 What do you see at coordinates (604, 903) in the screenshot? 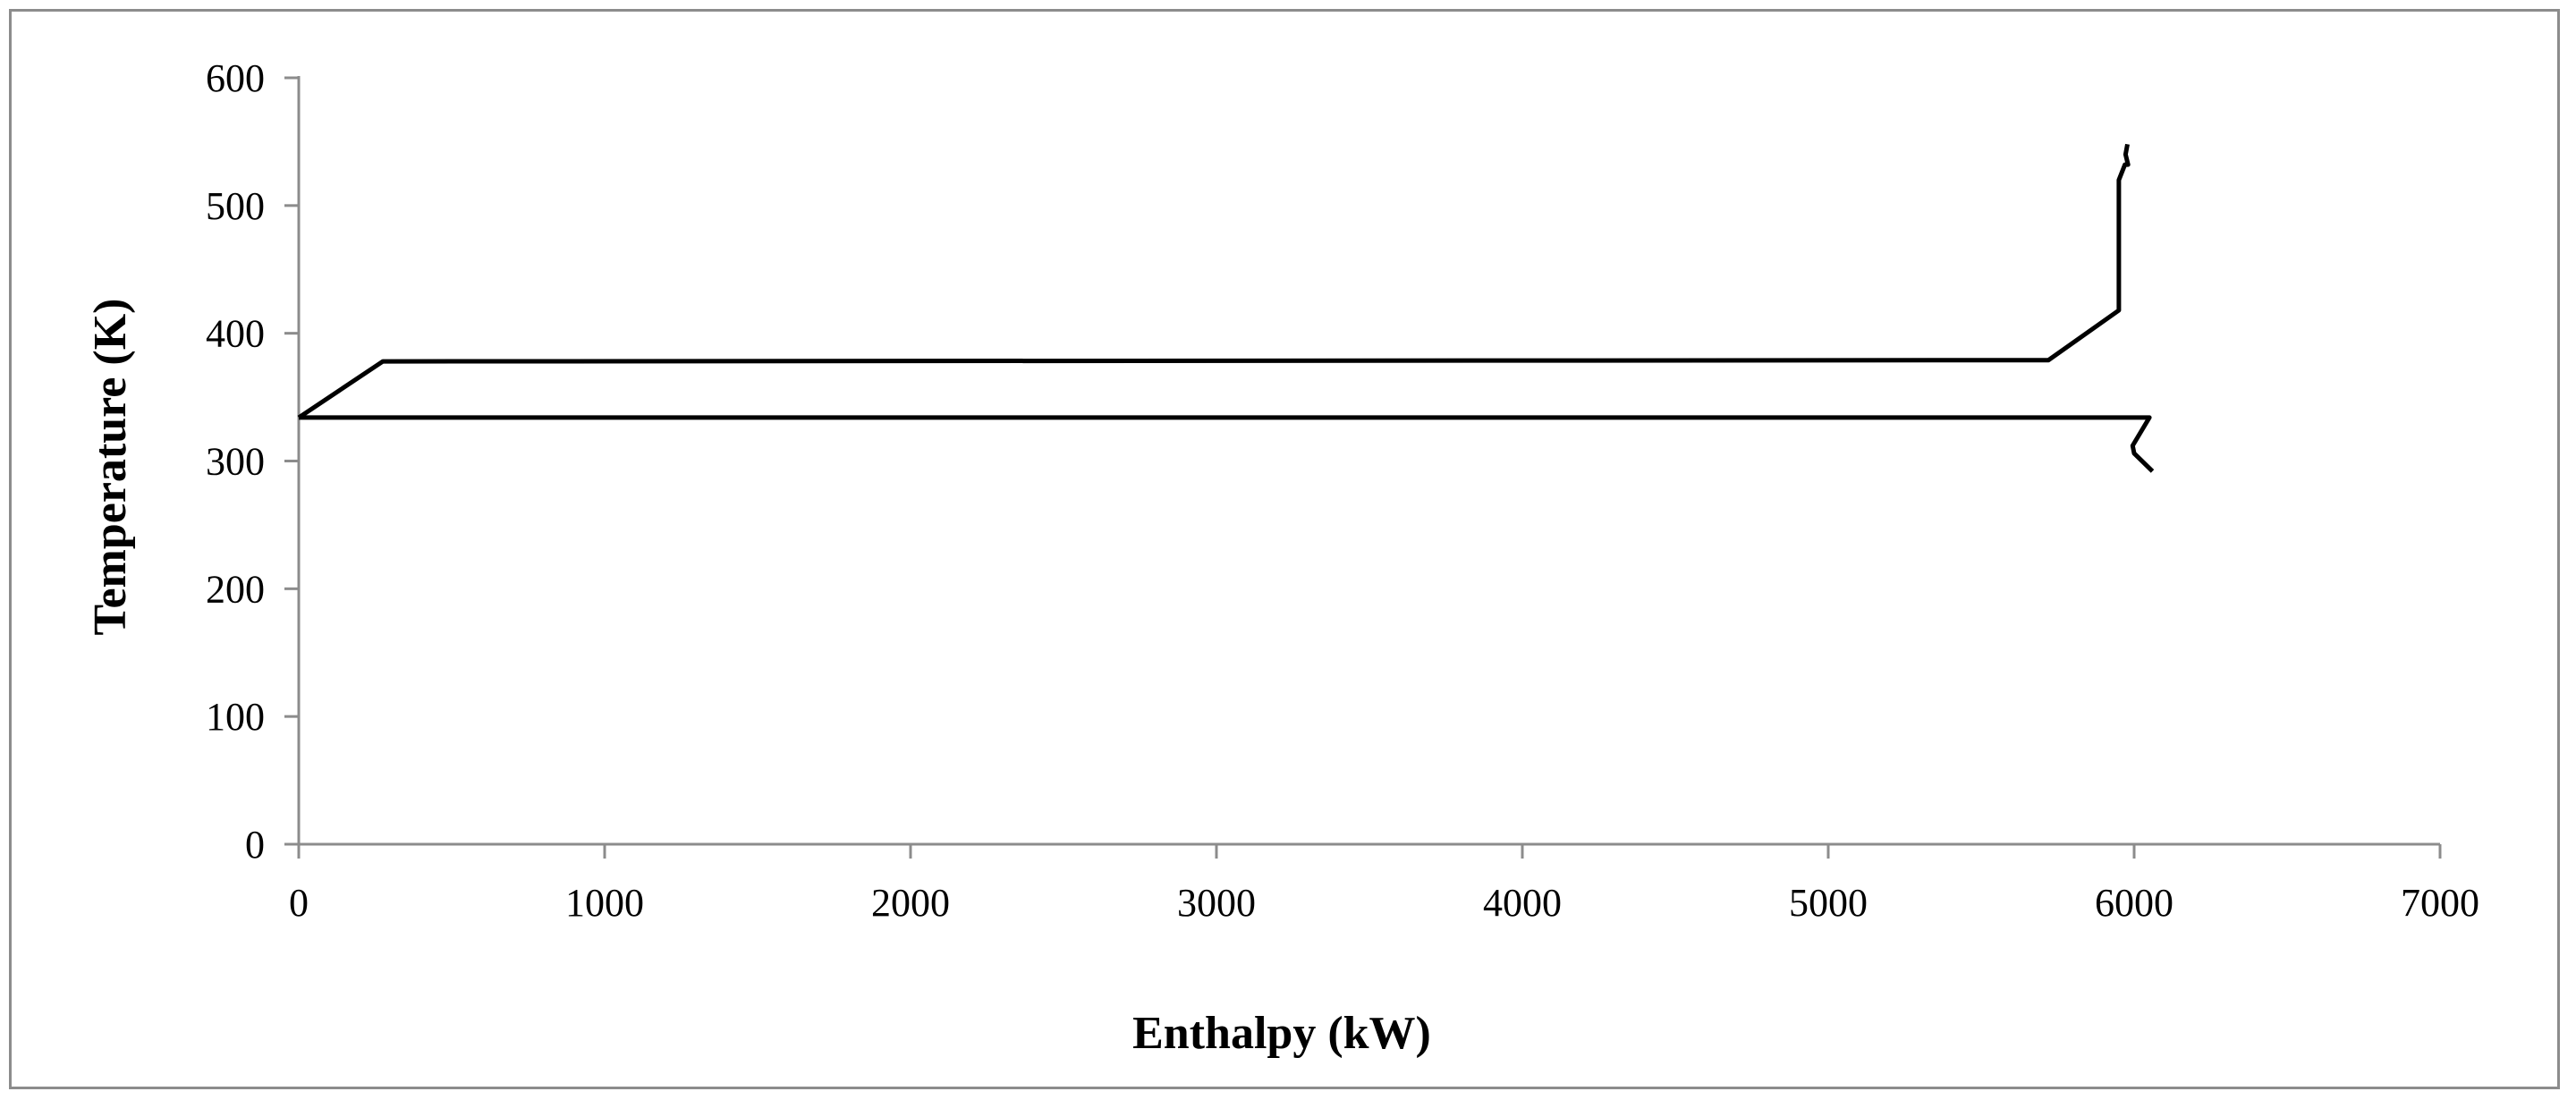
I see `x-tick-label: 1000` at bounding box center [604, 903].